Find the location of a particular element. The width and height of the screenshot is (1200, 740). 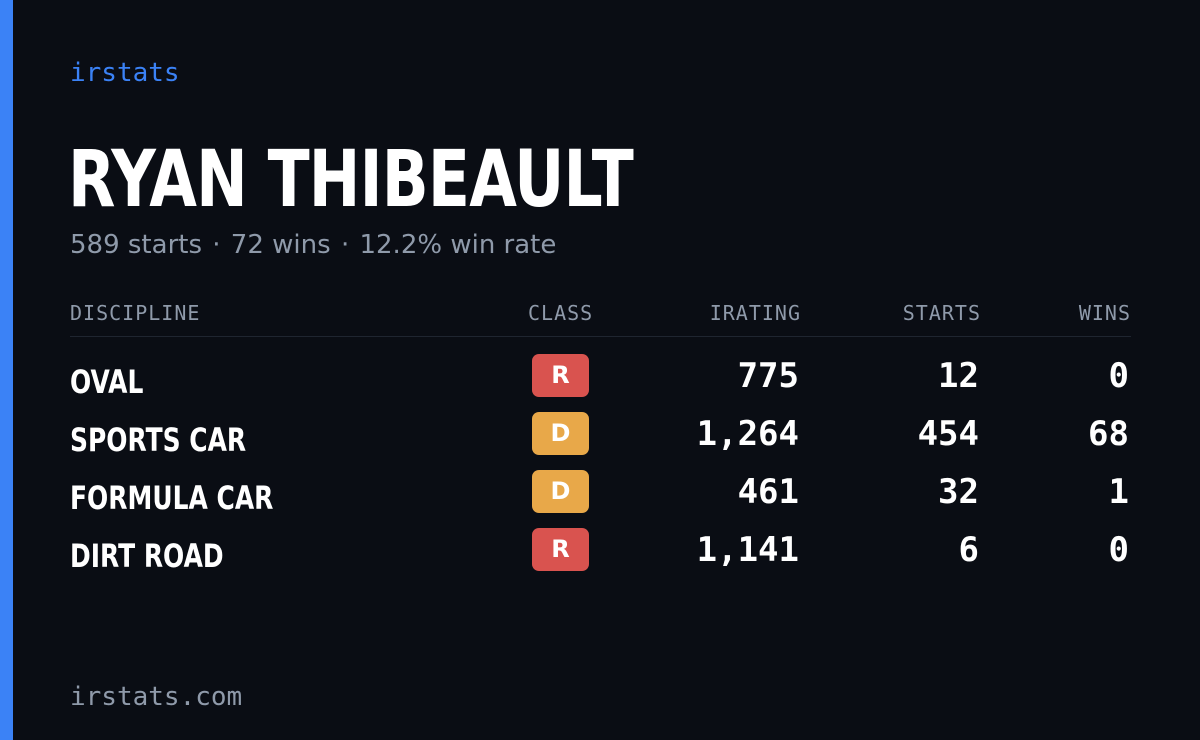

starts-value: 32 is located at coordinates (958, 492).